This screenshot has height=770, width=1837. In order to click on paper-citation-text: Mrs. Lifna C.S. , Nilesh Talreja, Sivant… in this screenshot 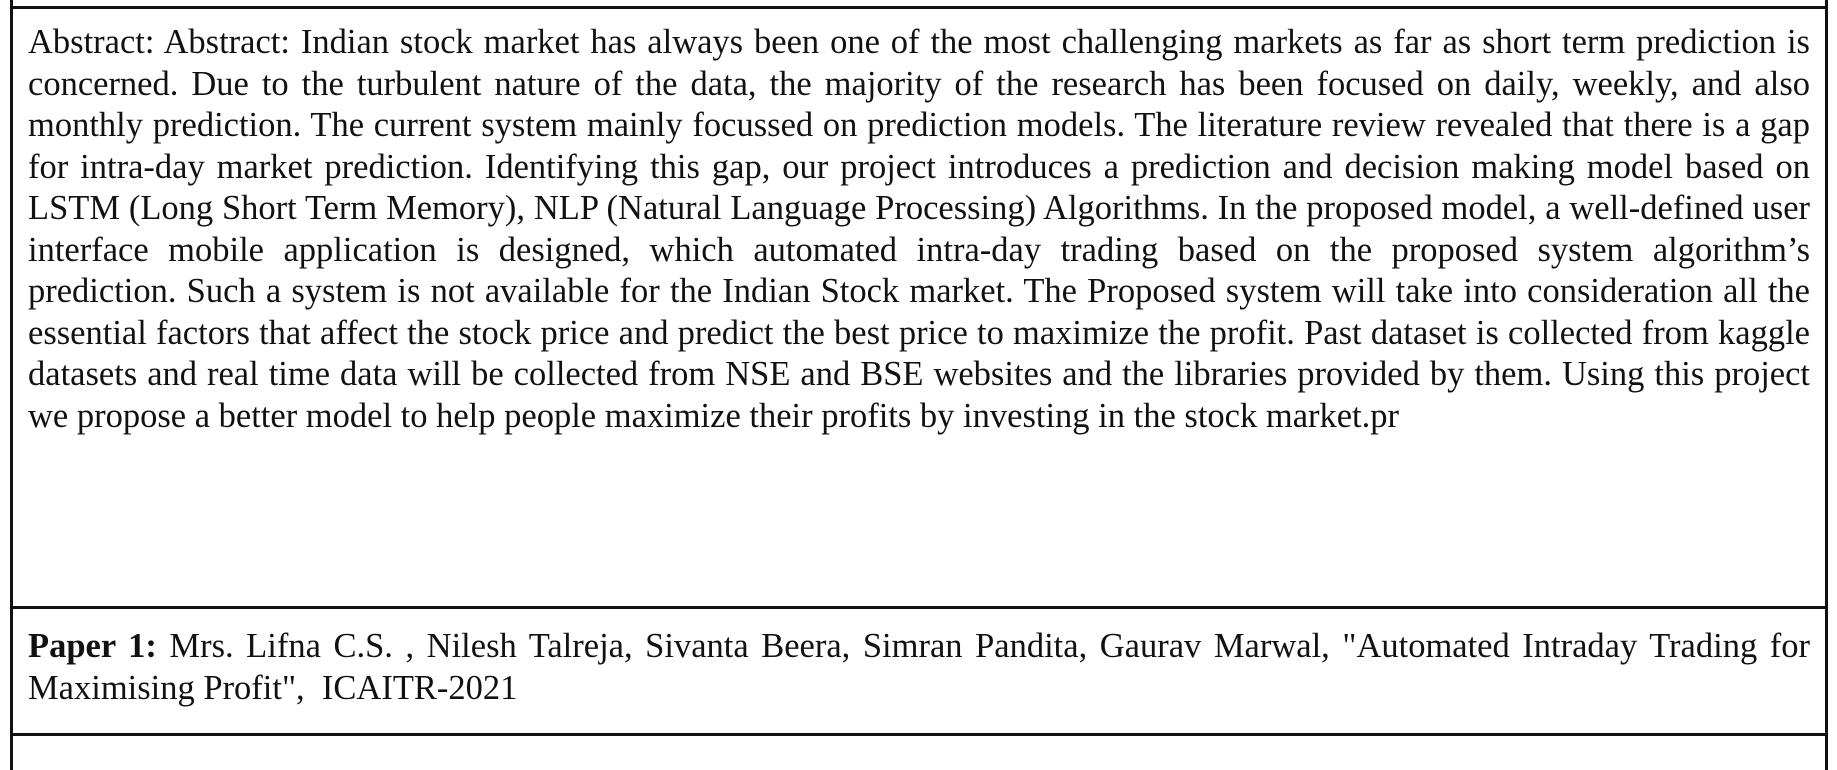, I will do `click(923, 667)`.